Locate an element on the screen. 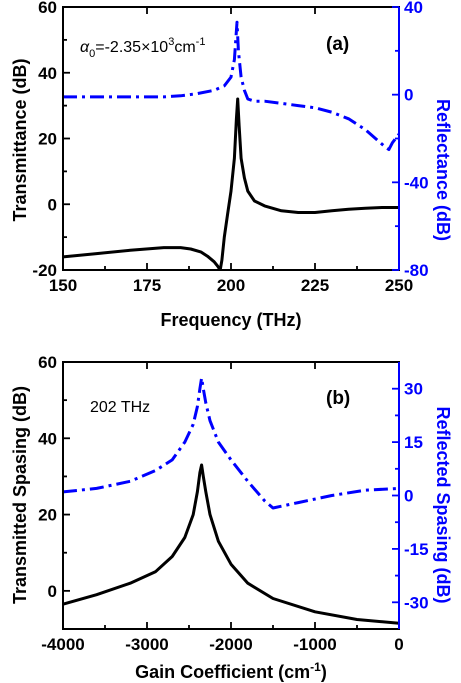 This screenshot has width=461, height=683. panel-a-xtick-label: 175 is located at coordinates (147, 285).